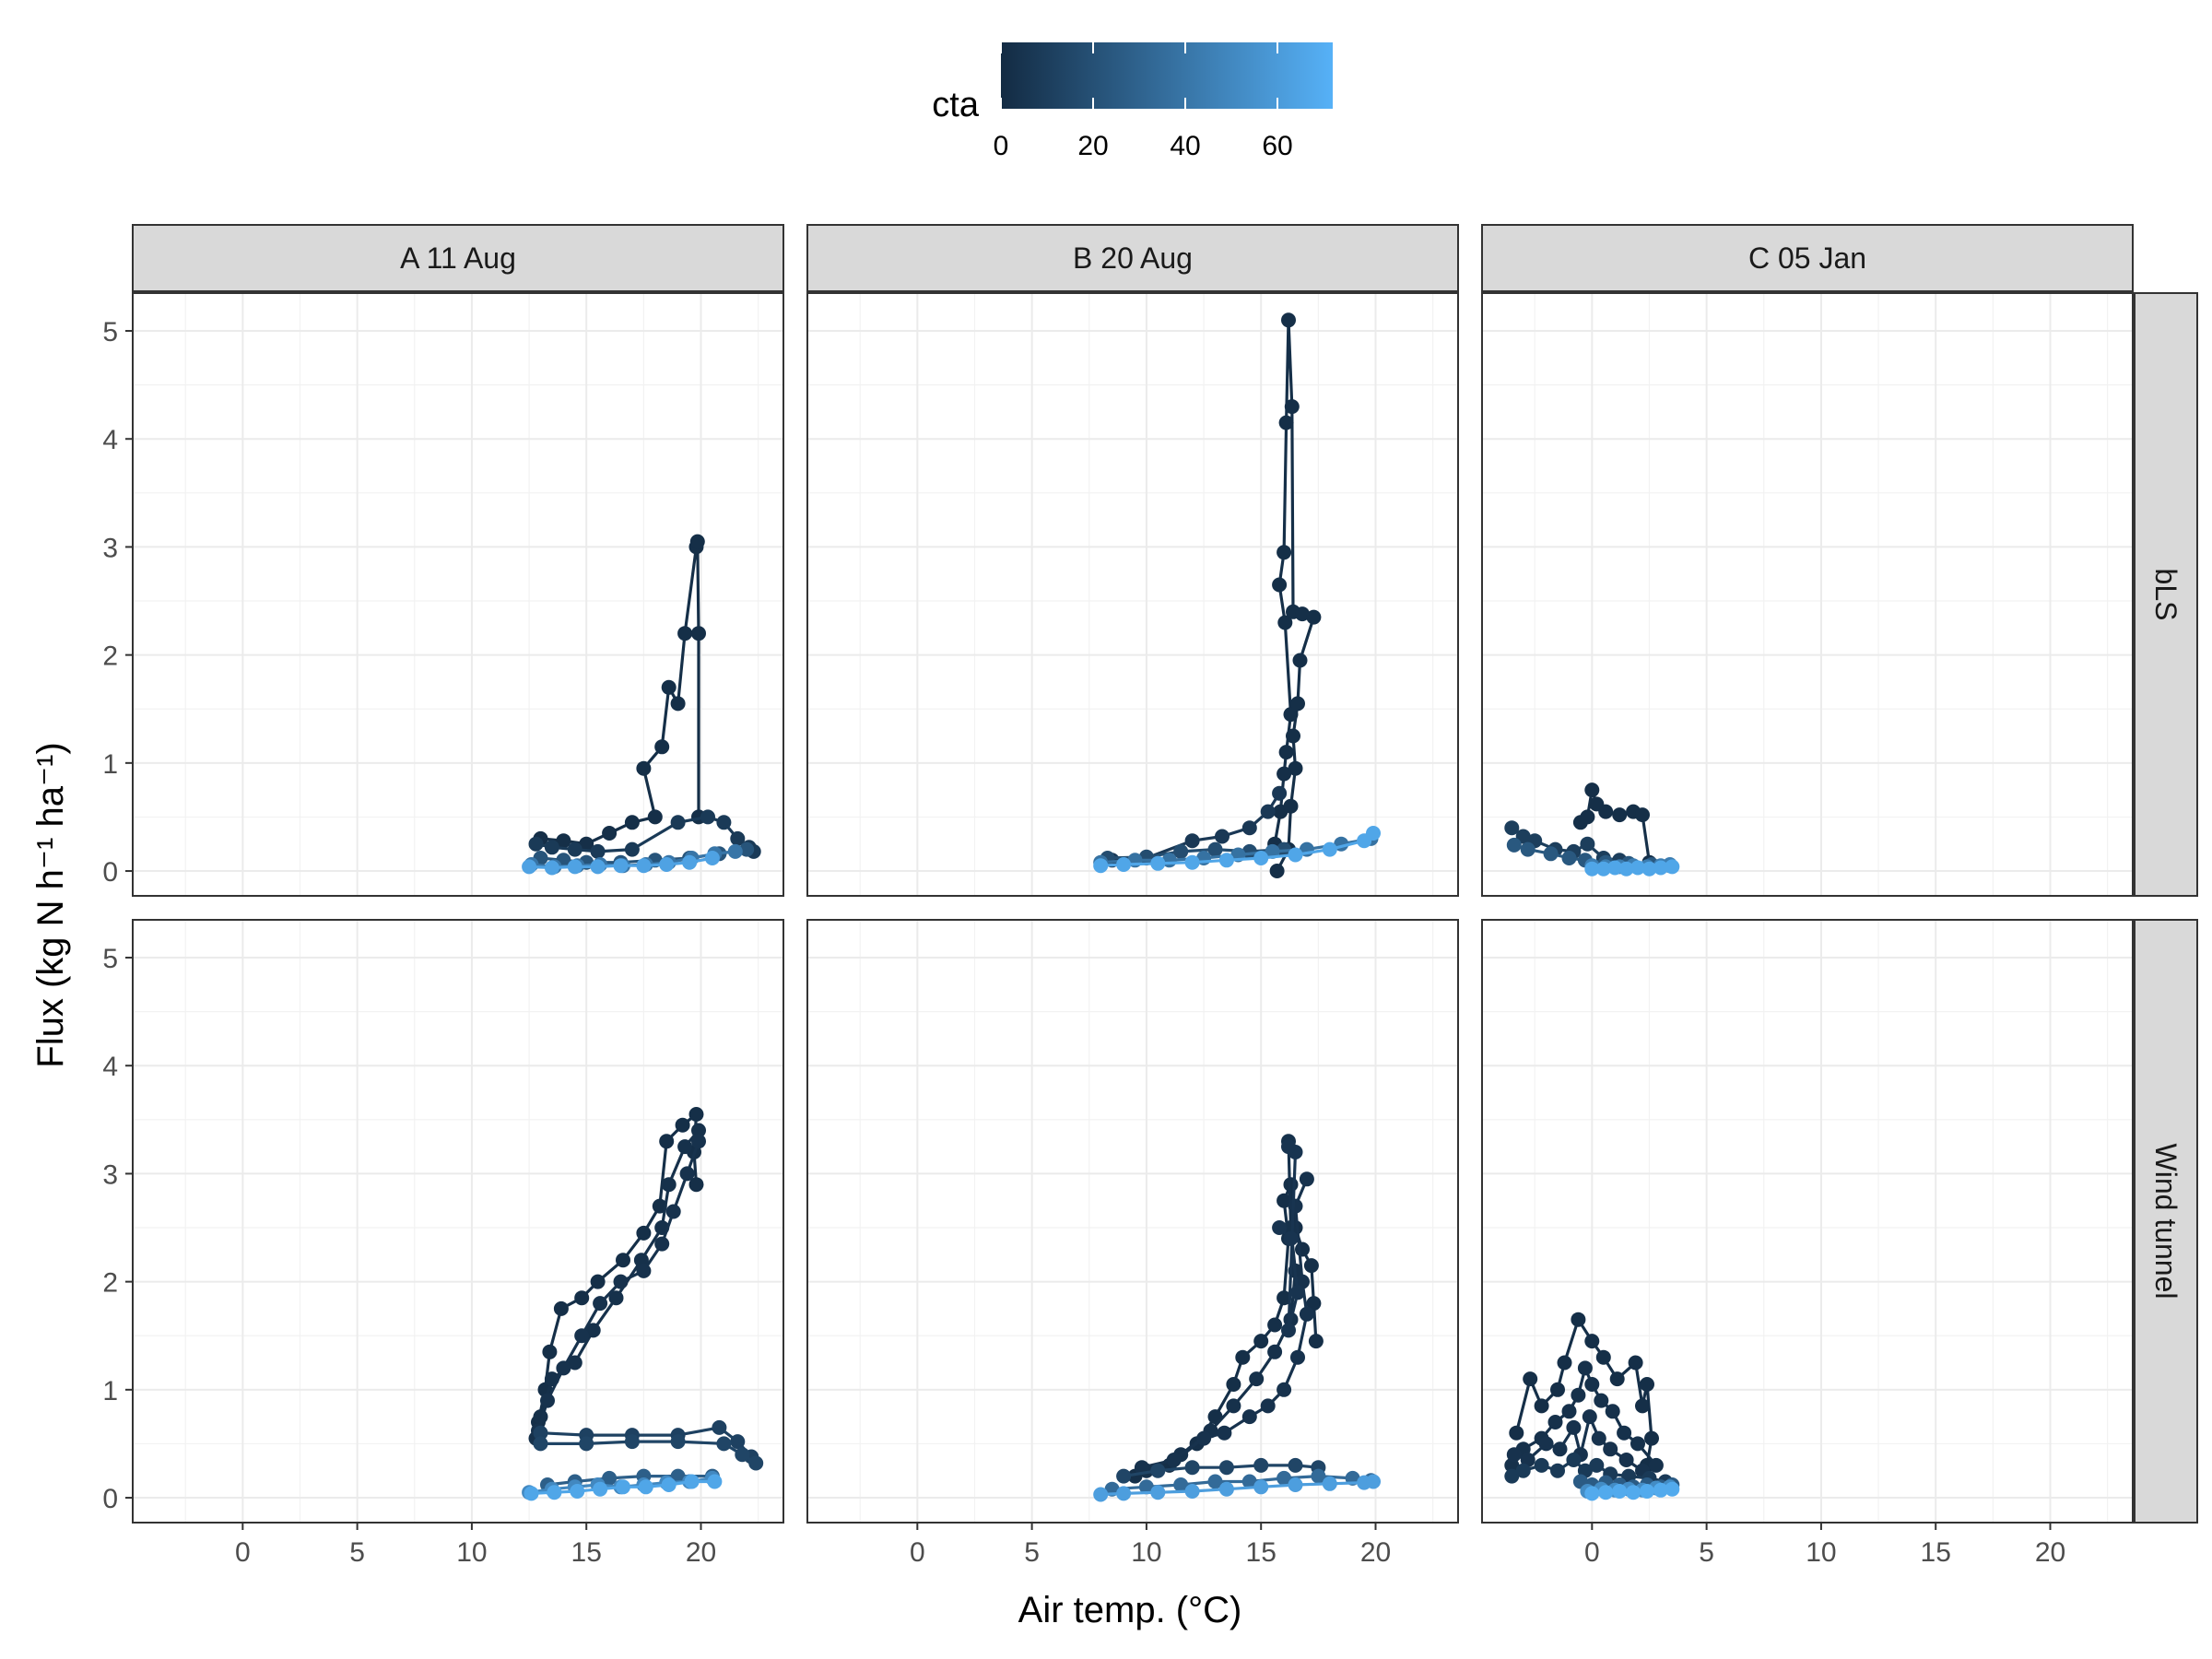 The height and width of the screenshot is (1659, 2212). Describe the element at coordinates (1706, 1552) in the screenshot. I see `x-tick-label: 5` at that location.